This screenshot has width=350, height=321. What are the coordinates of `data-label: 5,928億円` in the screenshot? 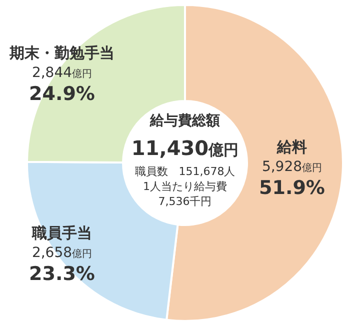 It's located at (292, 167).